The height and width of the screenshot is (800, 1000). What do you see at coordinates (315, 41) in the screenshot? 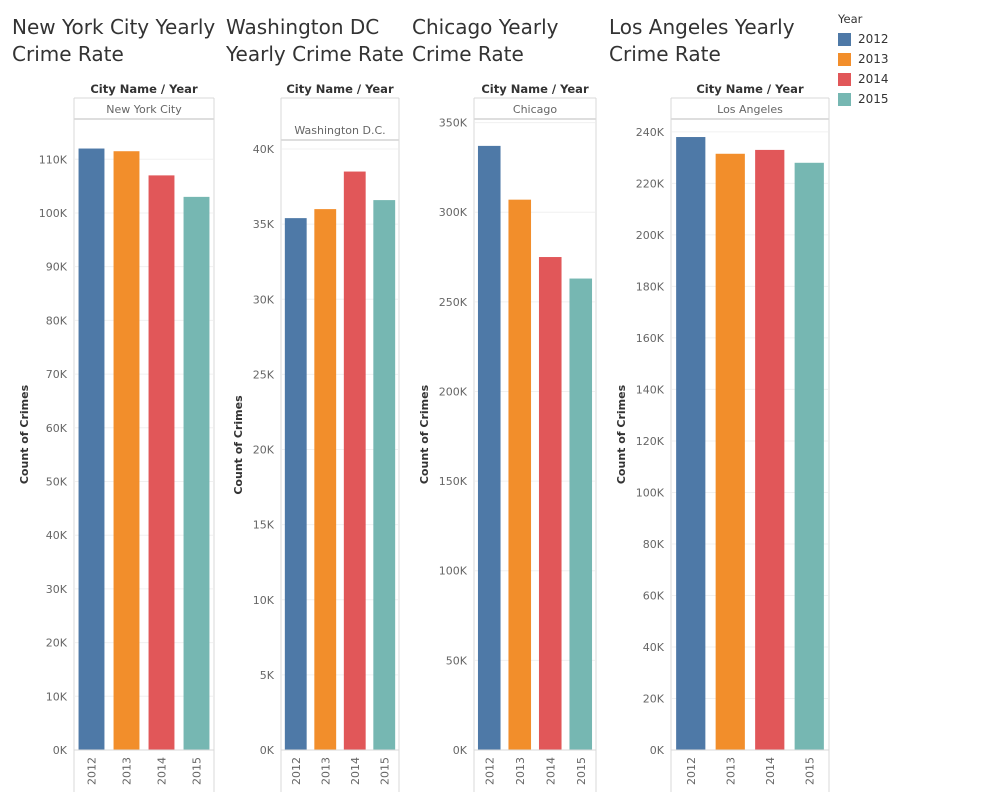
I see `chart-title-washington: Washington DC Yearly Crime Rate` at bounding box center [315, 41].